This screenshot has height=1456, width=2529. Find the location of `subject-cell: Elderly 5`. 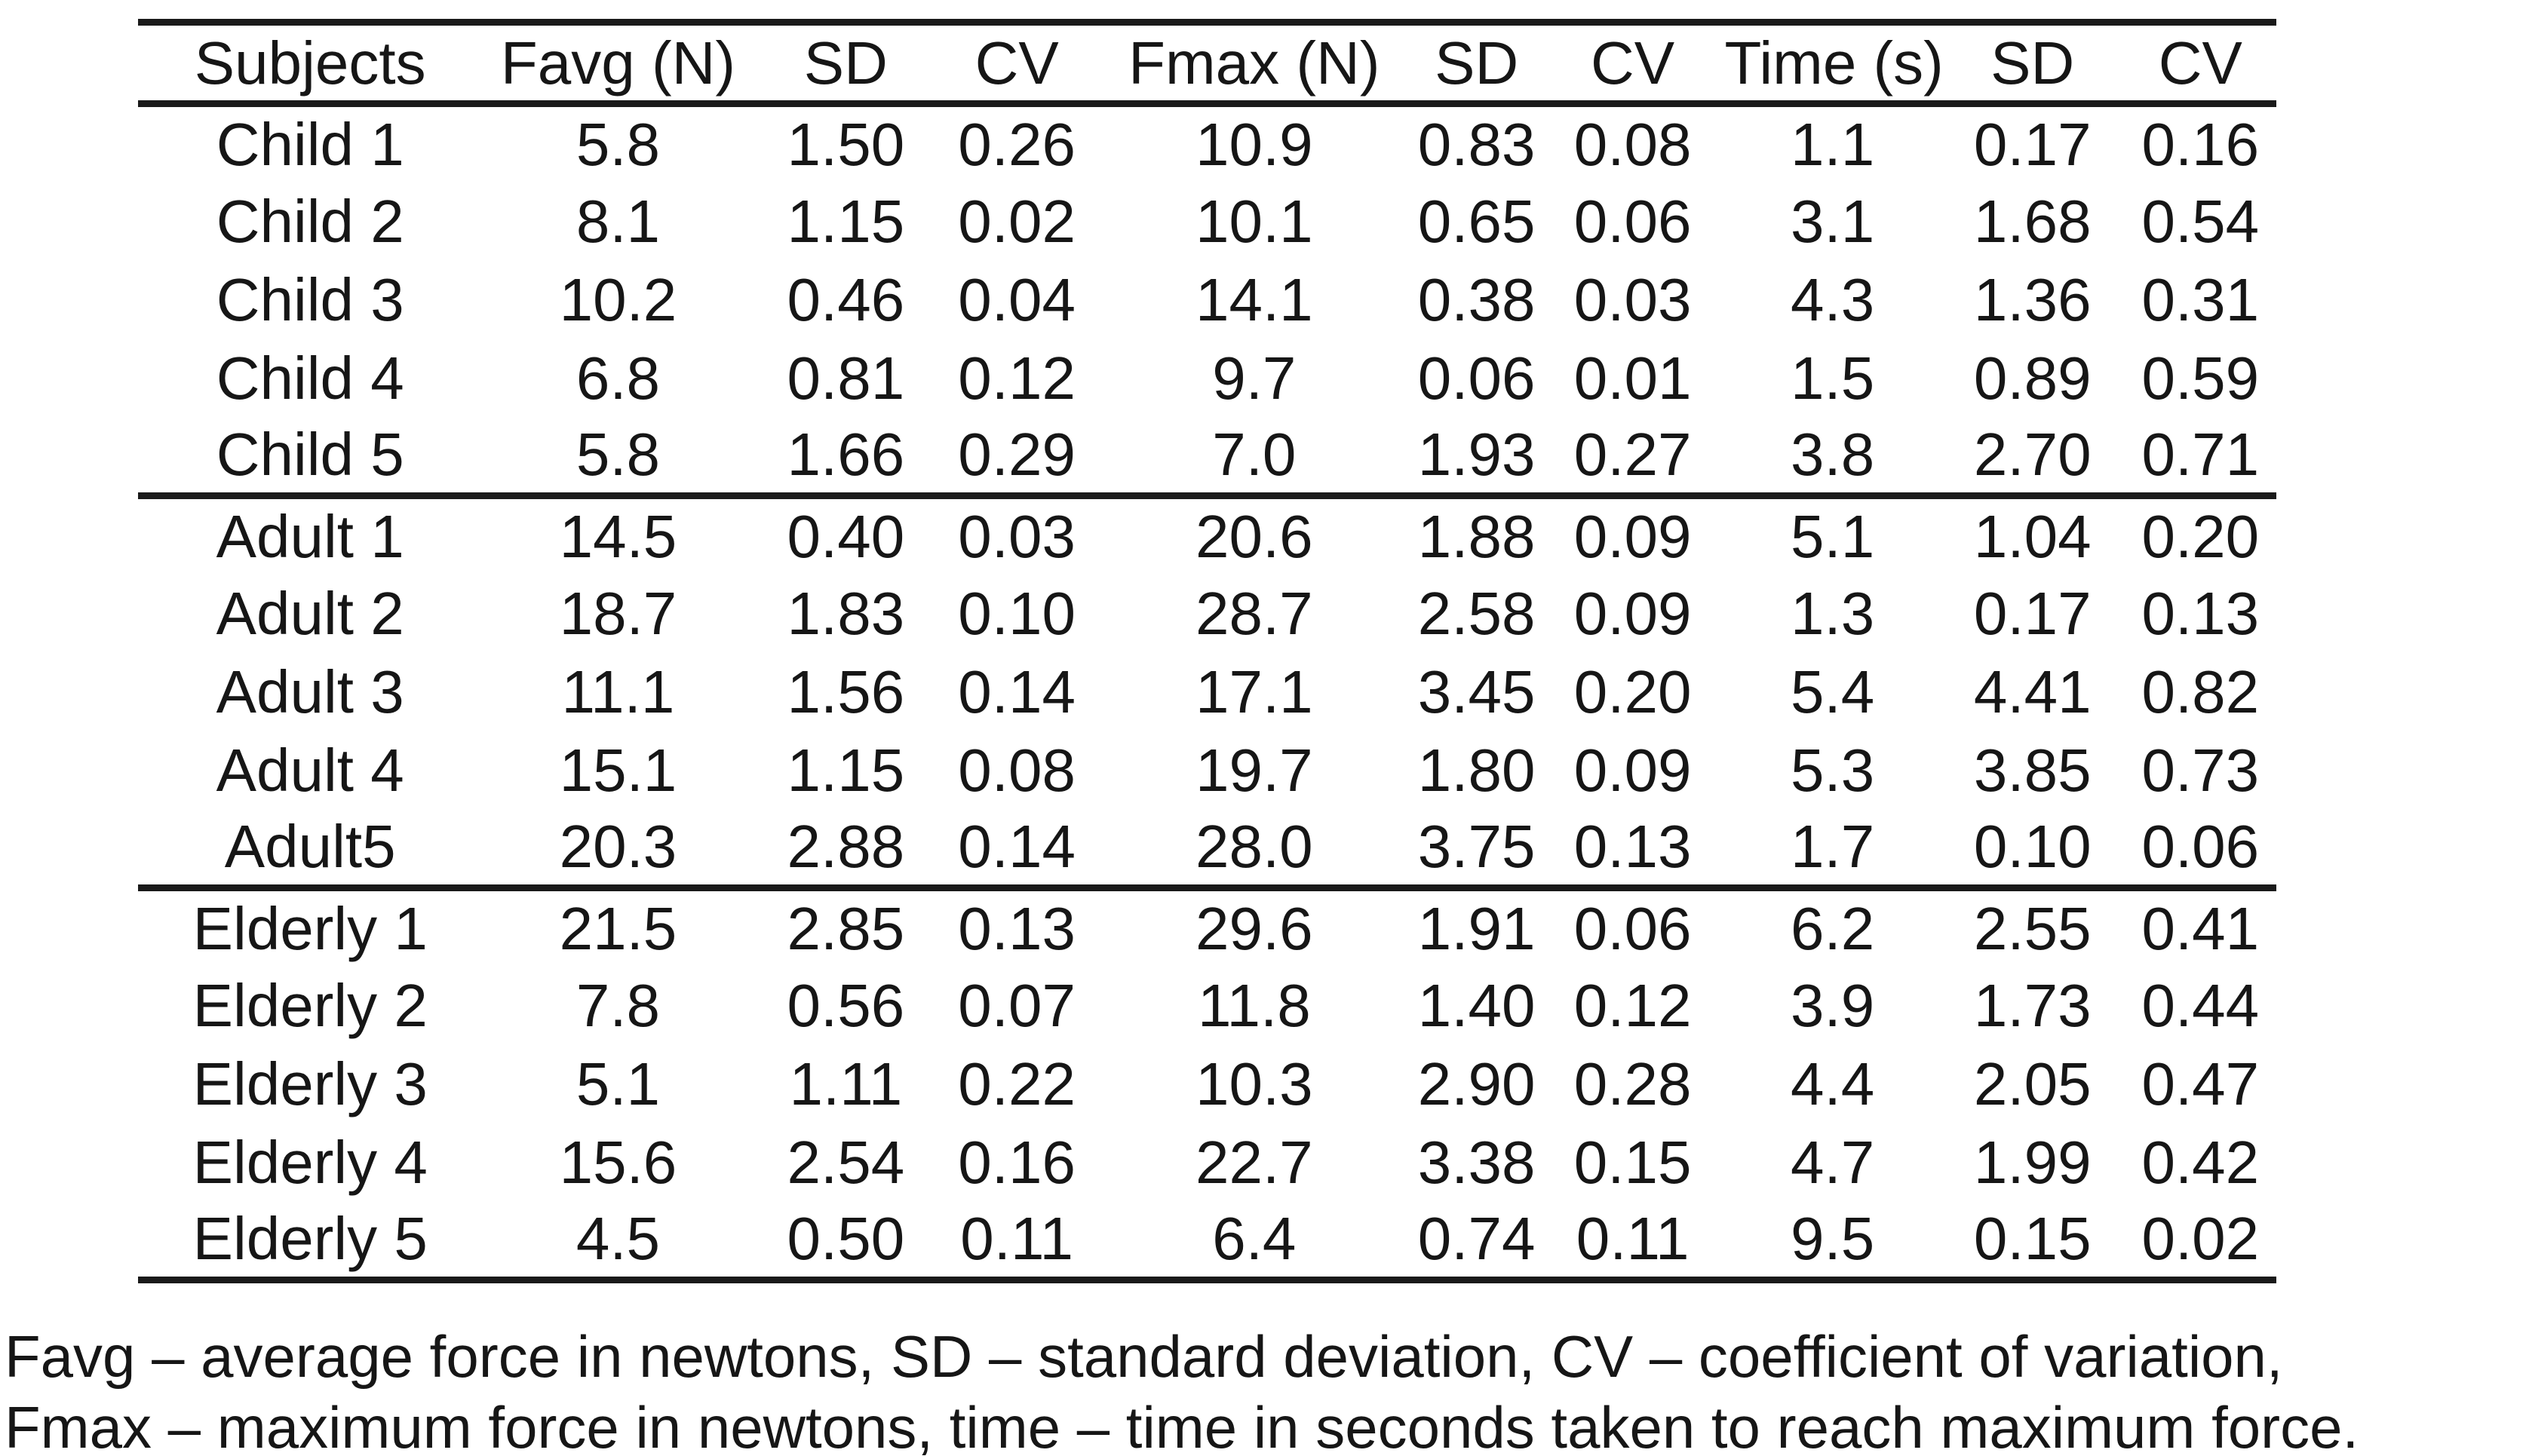

subject-cell: Elderly 5 is located at coordinates (310, 1239).